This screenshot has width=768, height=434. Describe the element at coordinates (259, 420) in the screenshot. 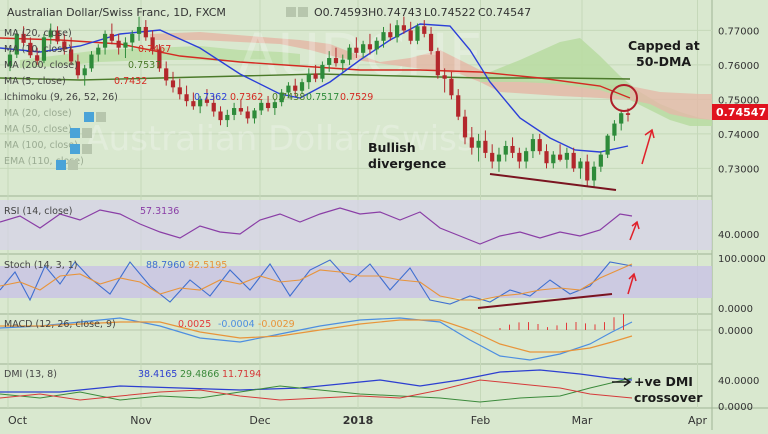

I see `time-tick-label: Dec` at that location.